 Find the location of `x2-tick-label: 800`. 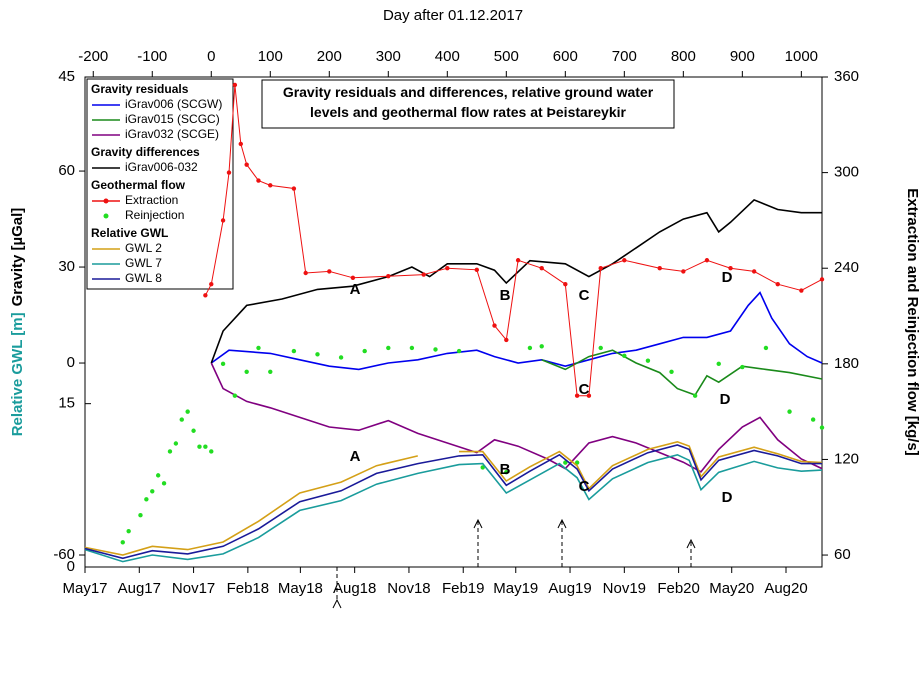

x2-tick-label: 800 is located at coordinates (683, 56).